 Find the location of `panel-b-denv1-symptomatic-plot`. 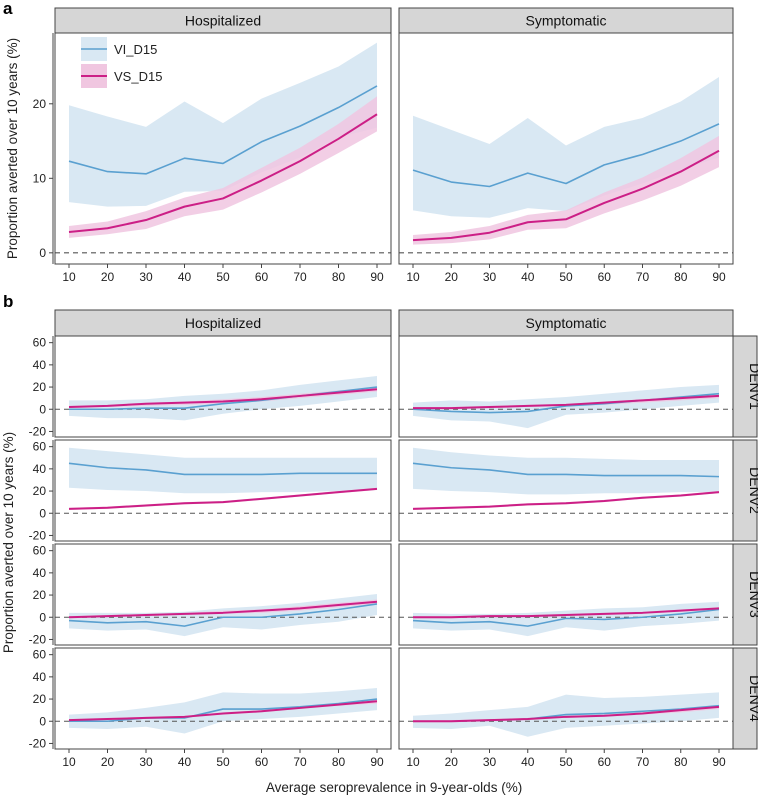

panel-b-denv1-symptomatic-plot is located at coordinates (566, 386).